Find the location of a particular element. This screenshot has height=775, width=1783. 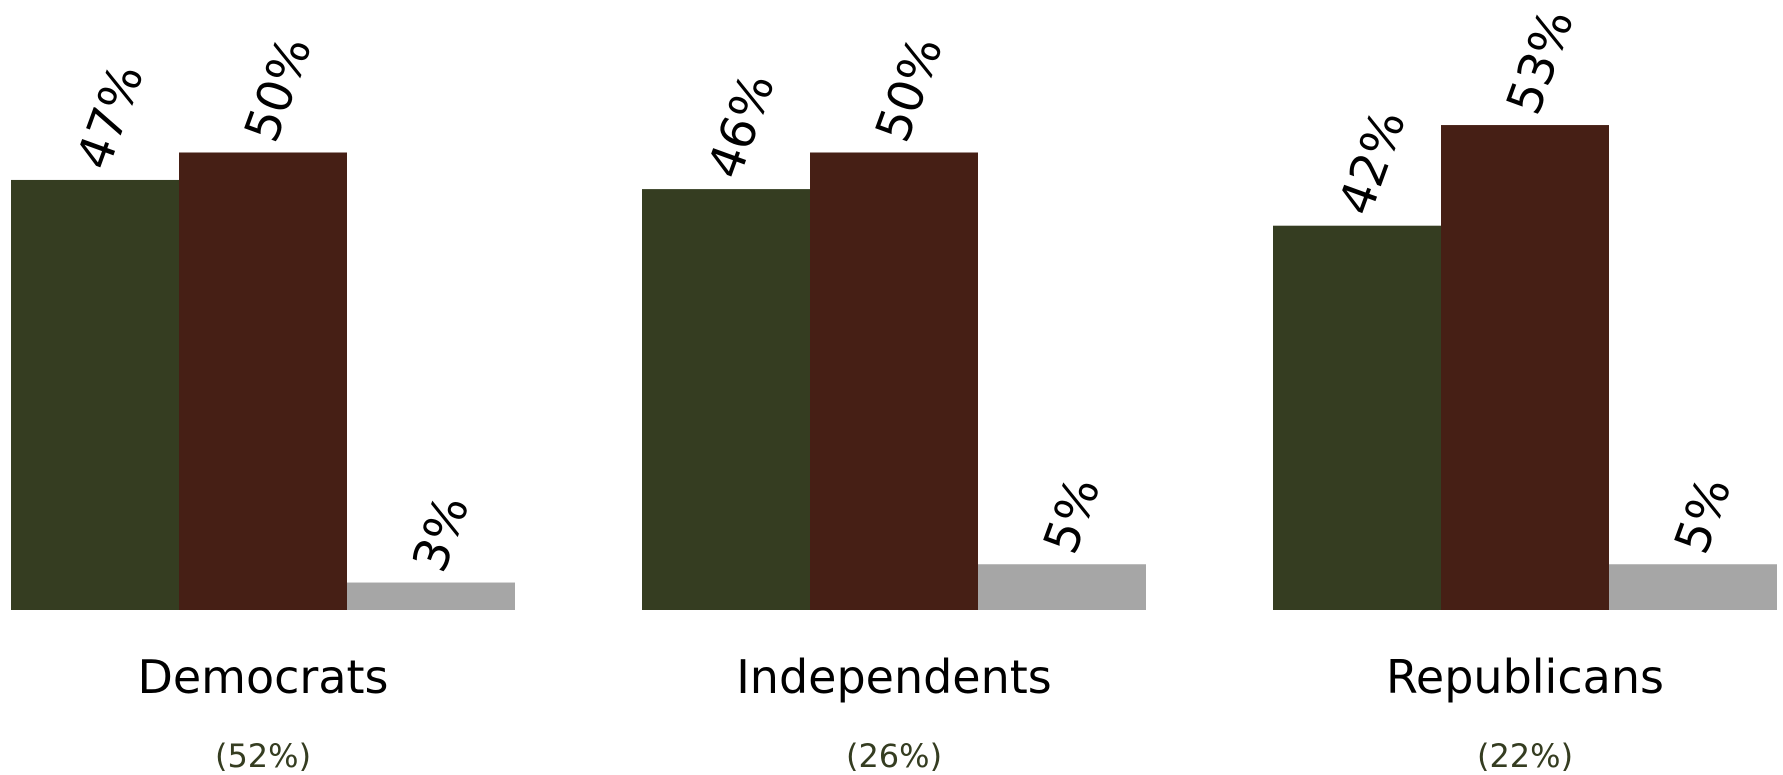

data-label: 47% is located at coordinates (110, 116).